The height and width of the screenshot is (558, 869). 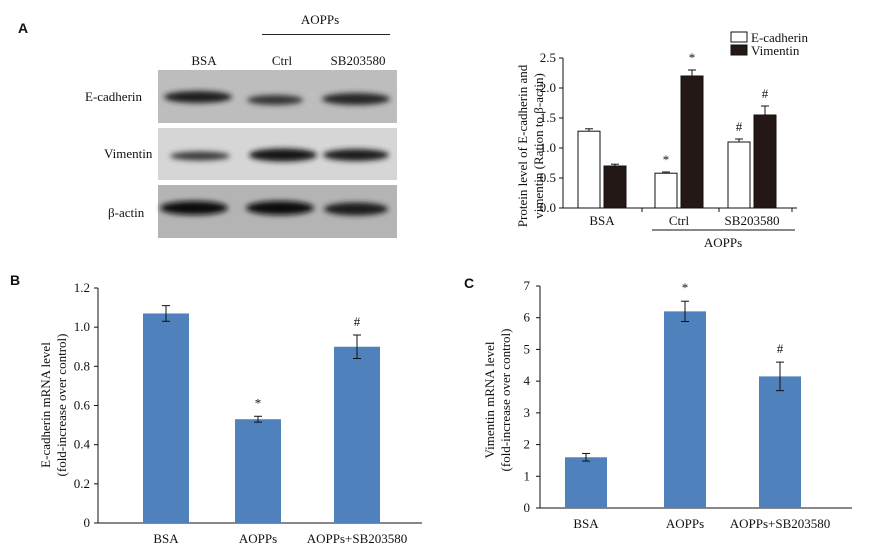 What do you see at coordinates (752, 220) in the screenshot?
I see `chart-a-xtick-label: SB203580` at bounding box center [752, 220].